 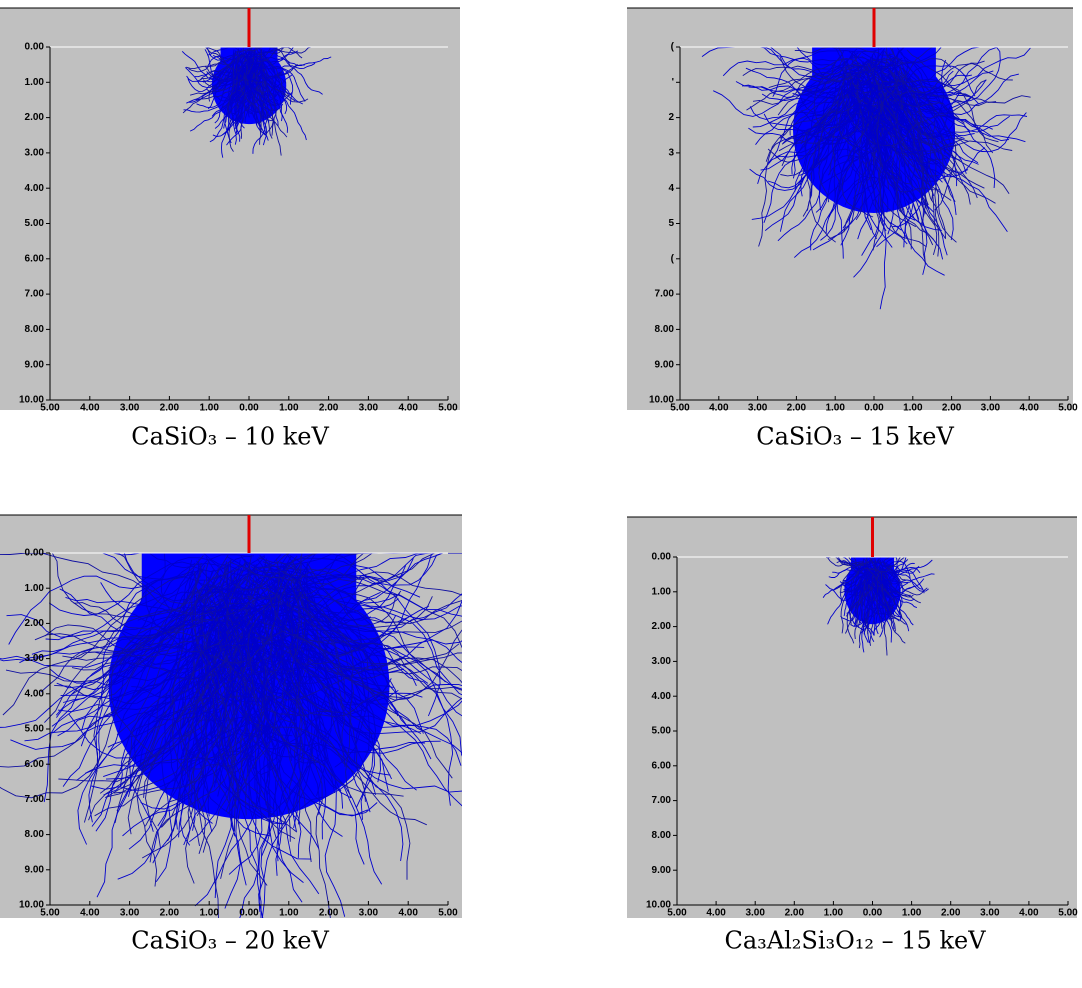 What do you see at coordinates (249, 408) in the screenshot?
I see `x-tick-label: 0.00` at bounding box center [249, 408].